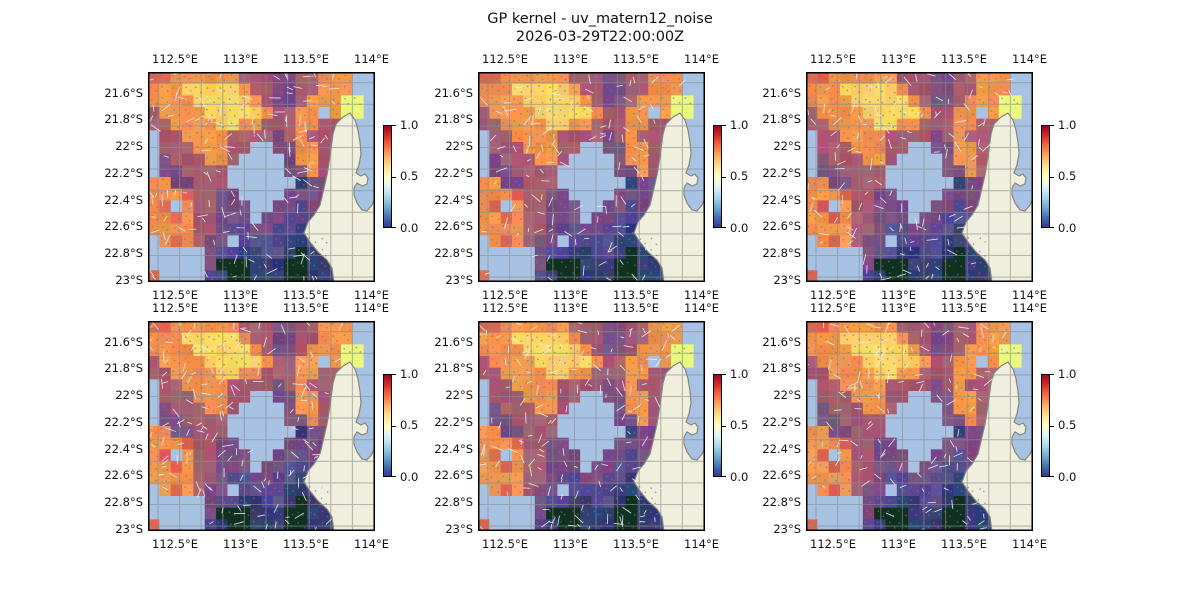  Describe the element at coordinates (964, 295) in the screenshot. I see `x-axis-bottom-tick-label: 113.5°E` at that location.